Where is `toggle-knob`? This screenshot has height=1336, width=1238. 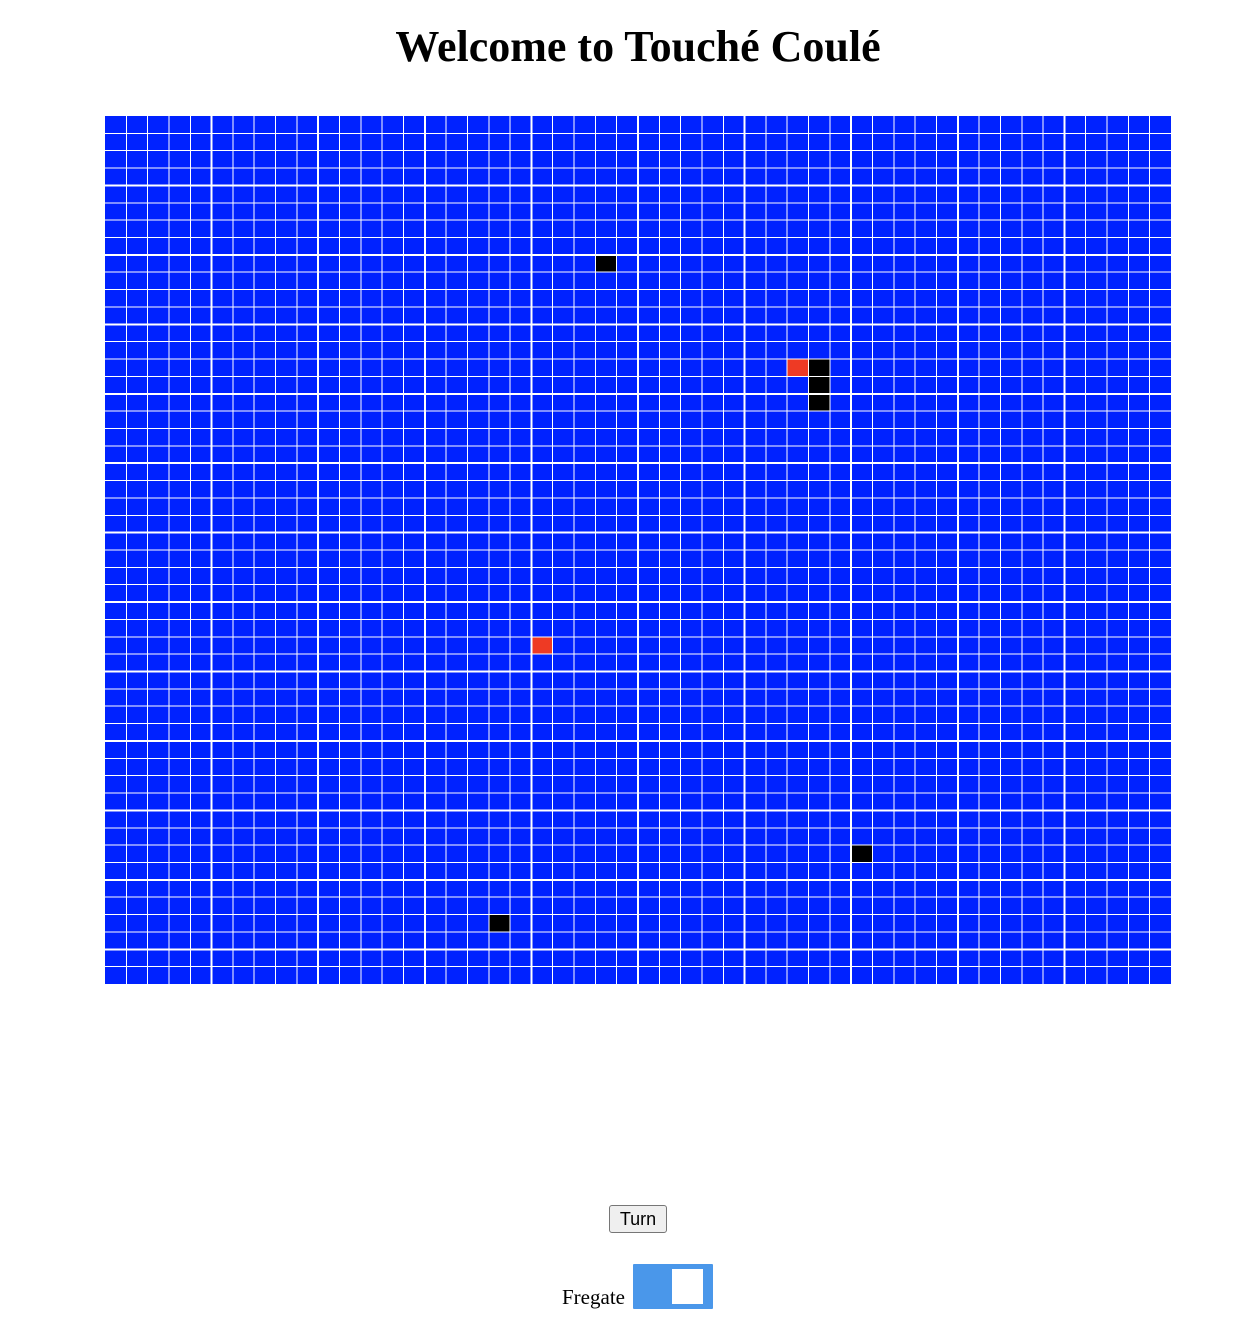
toggle-knob is located at coordinates (687, 1286).